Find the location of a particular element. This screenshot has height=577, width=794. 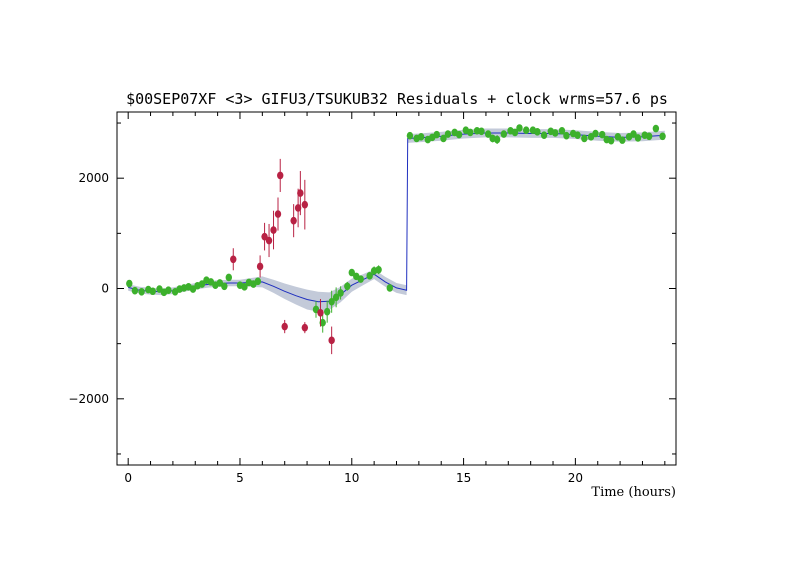

y-tick-label: 0 is located at coordinates (105, 289).